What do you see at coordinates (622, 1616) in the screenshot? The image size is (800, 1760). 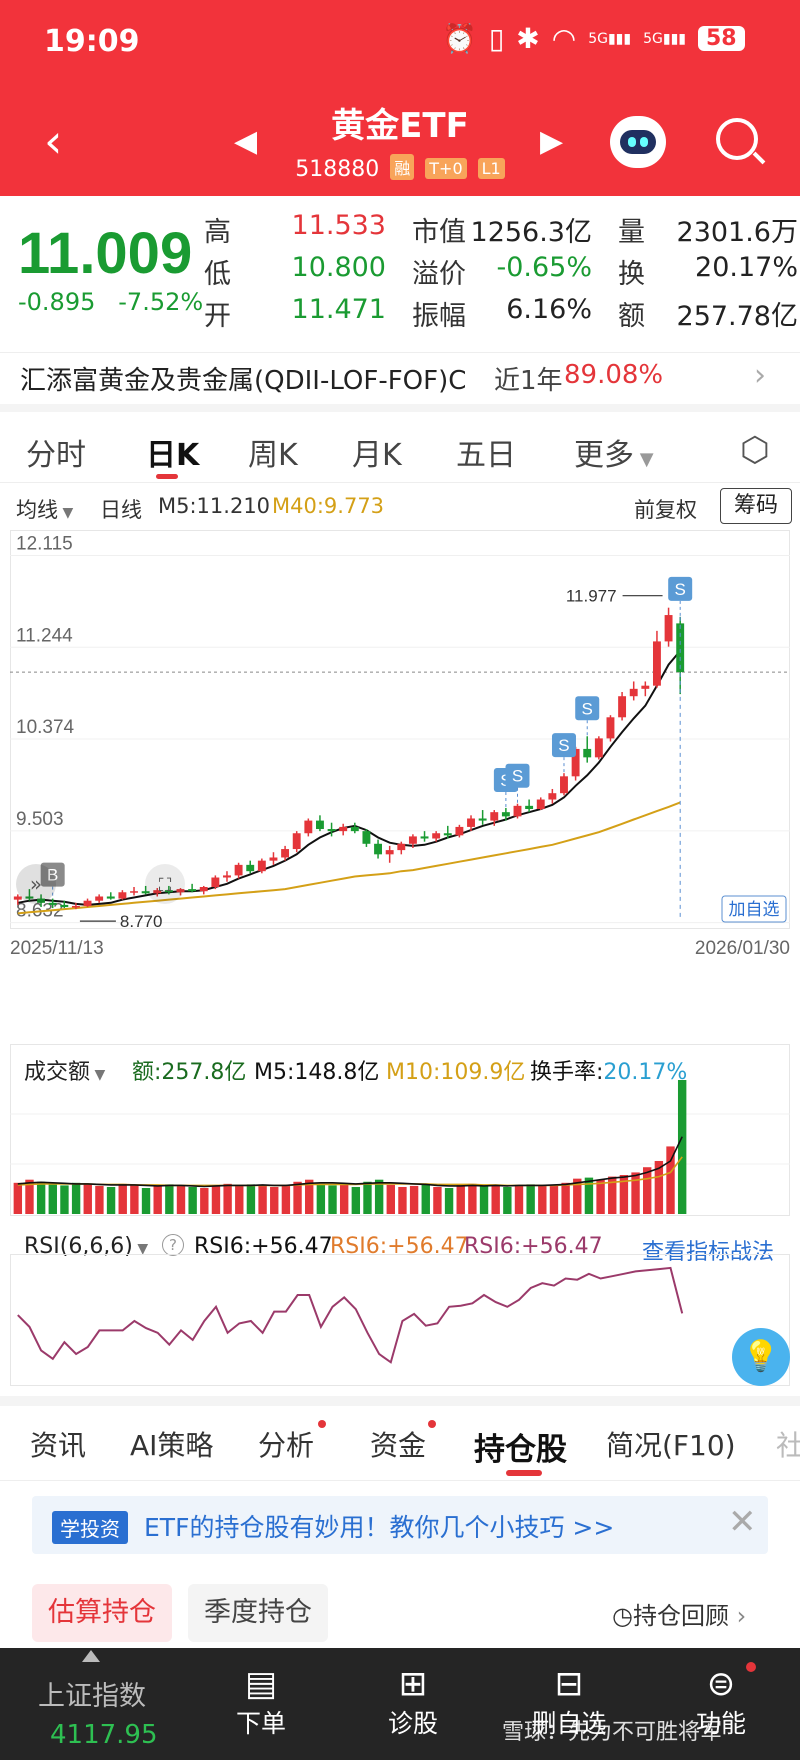 I see `clock-icon: ◷` at bounding box center [622, 1616].